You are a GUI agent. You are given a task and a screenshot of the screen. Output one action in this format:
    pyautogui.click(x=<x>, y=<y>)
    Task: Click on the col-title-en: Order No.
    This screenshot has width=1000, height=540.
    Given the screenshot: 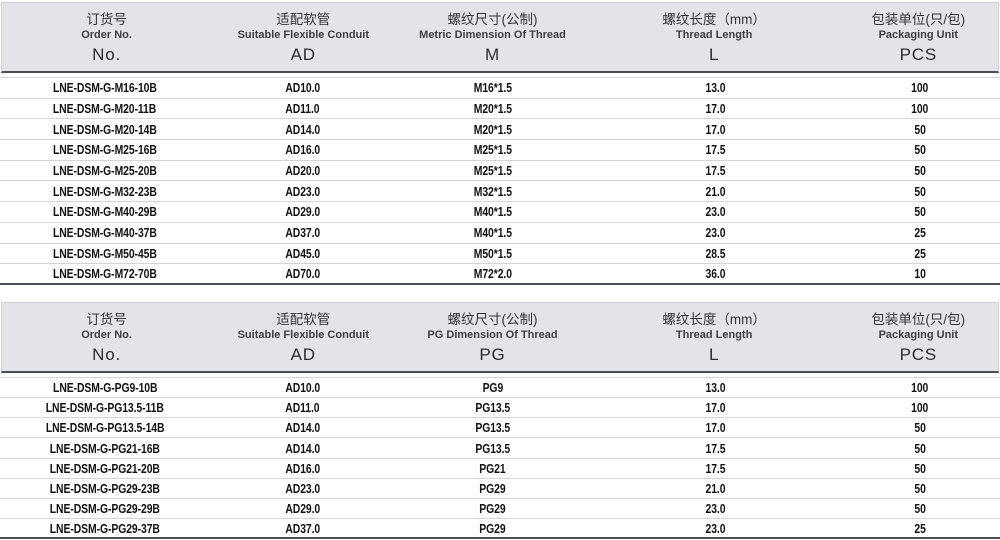 What is the action you would take?
    pyautogui.click(x=106, y=35)
    